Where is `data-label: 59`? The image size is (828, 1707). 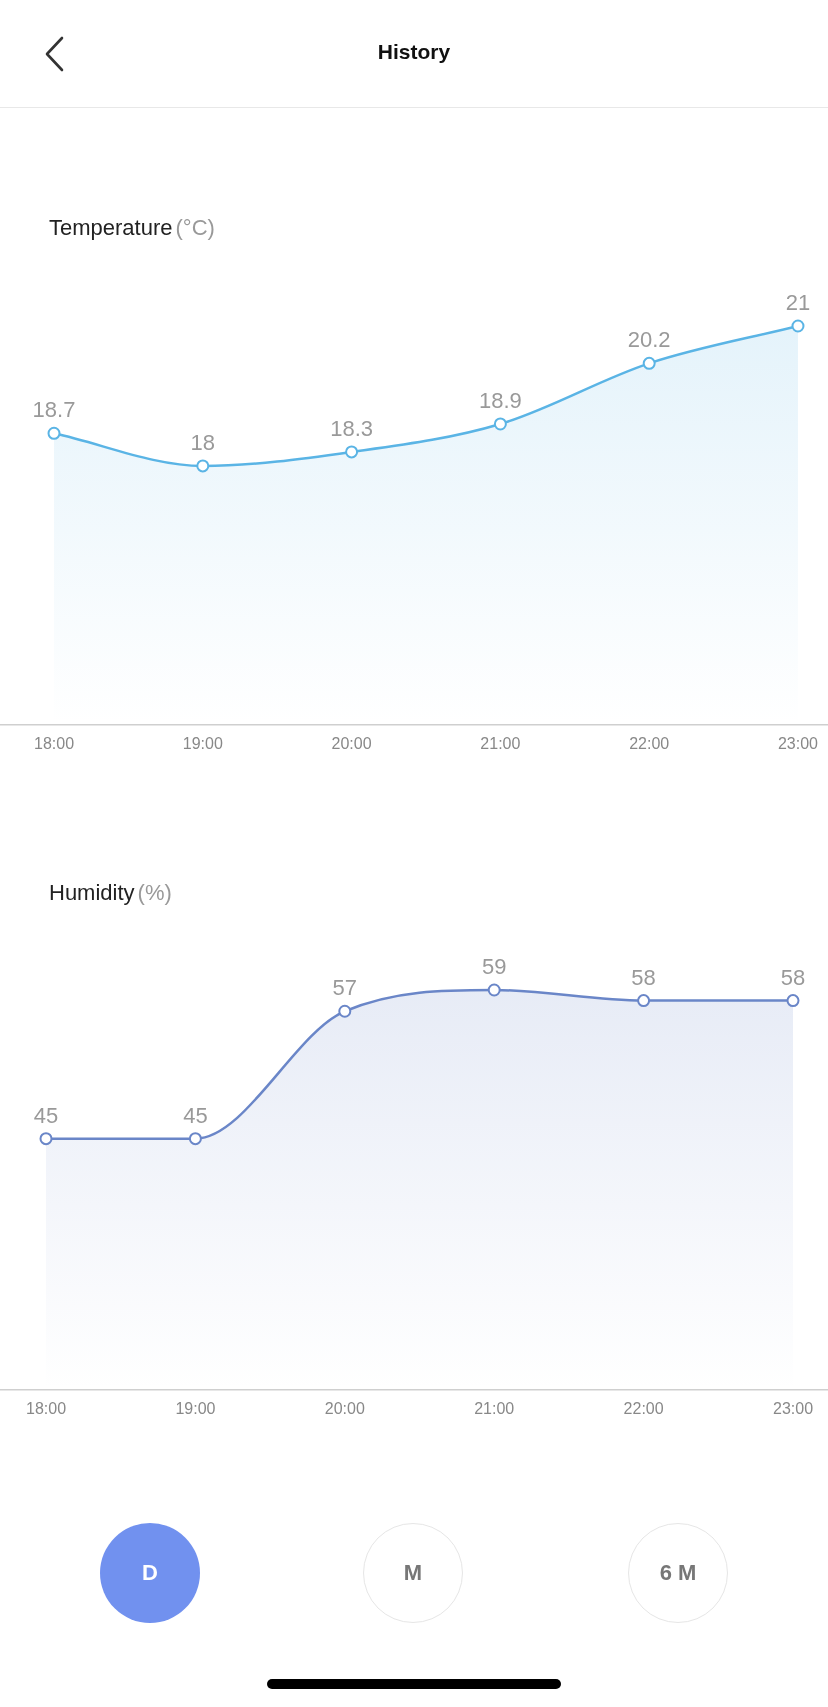
data-label: 59 is located at coordinates (494, 966).